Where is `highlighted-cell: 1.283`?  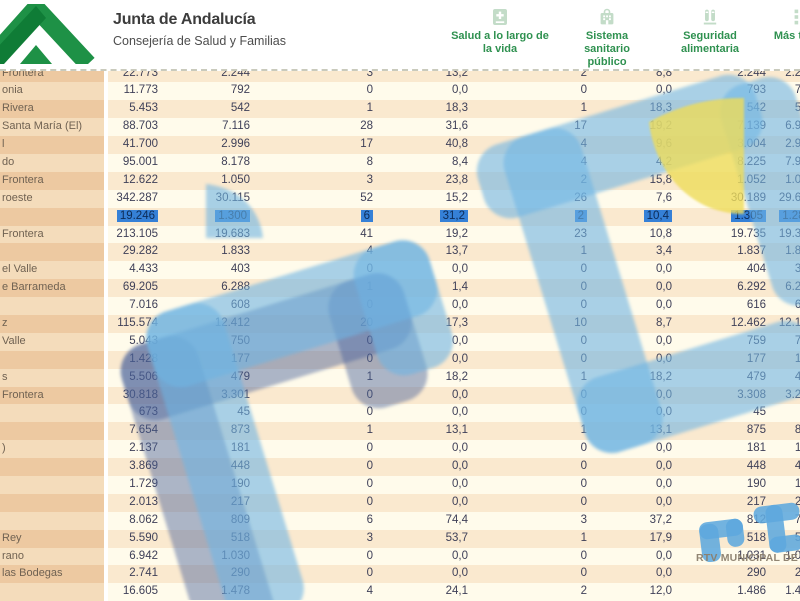 highlighted-cell: 1.283 is located at coordinates (789, 216).